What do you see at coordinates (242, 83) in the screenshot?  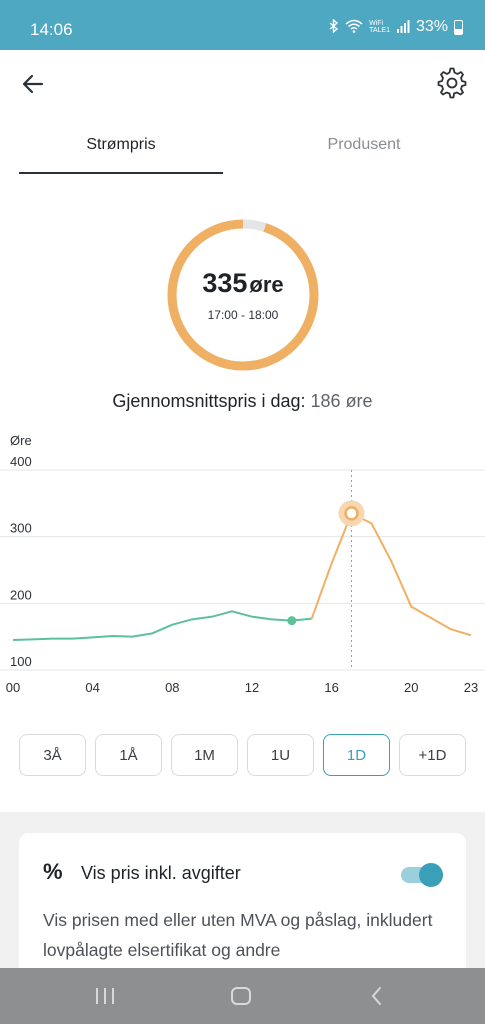 I see `top-bar` at bounding box center [242, 83].